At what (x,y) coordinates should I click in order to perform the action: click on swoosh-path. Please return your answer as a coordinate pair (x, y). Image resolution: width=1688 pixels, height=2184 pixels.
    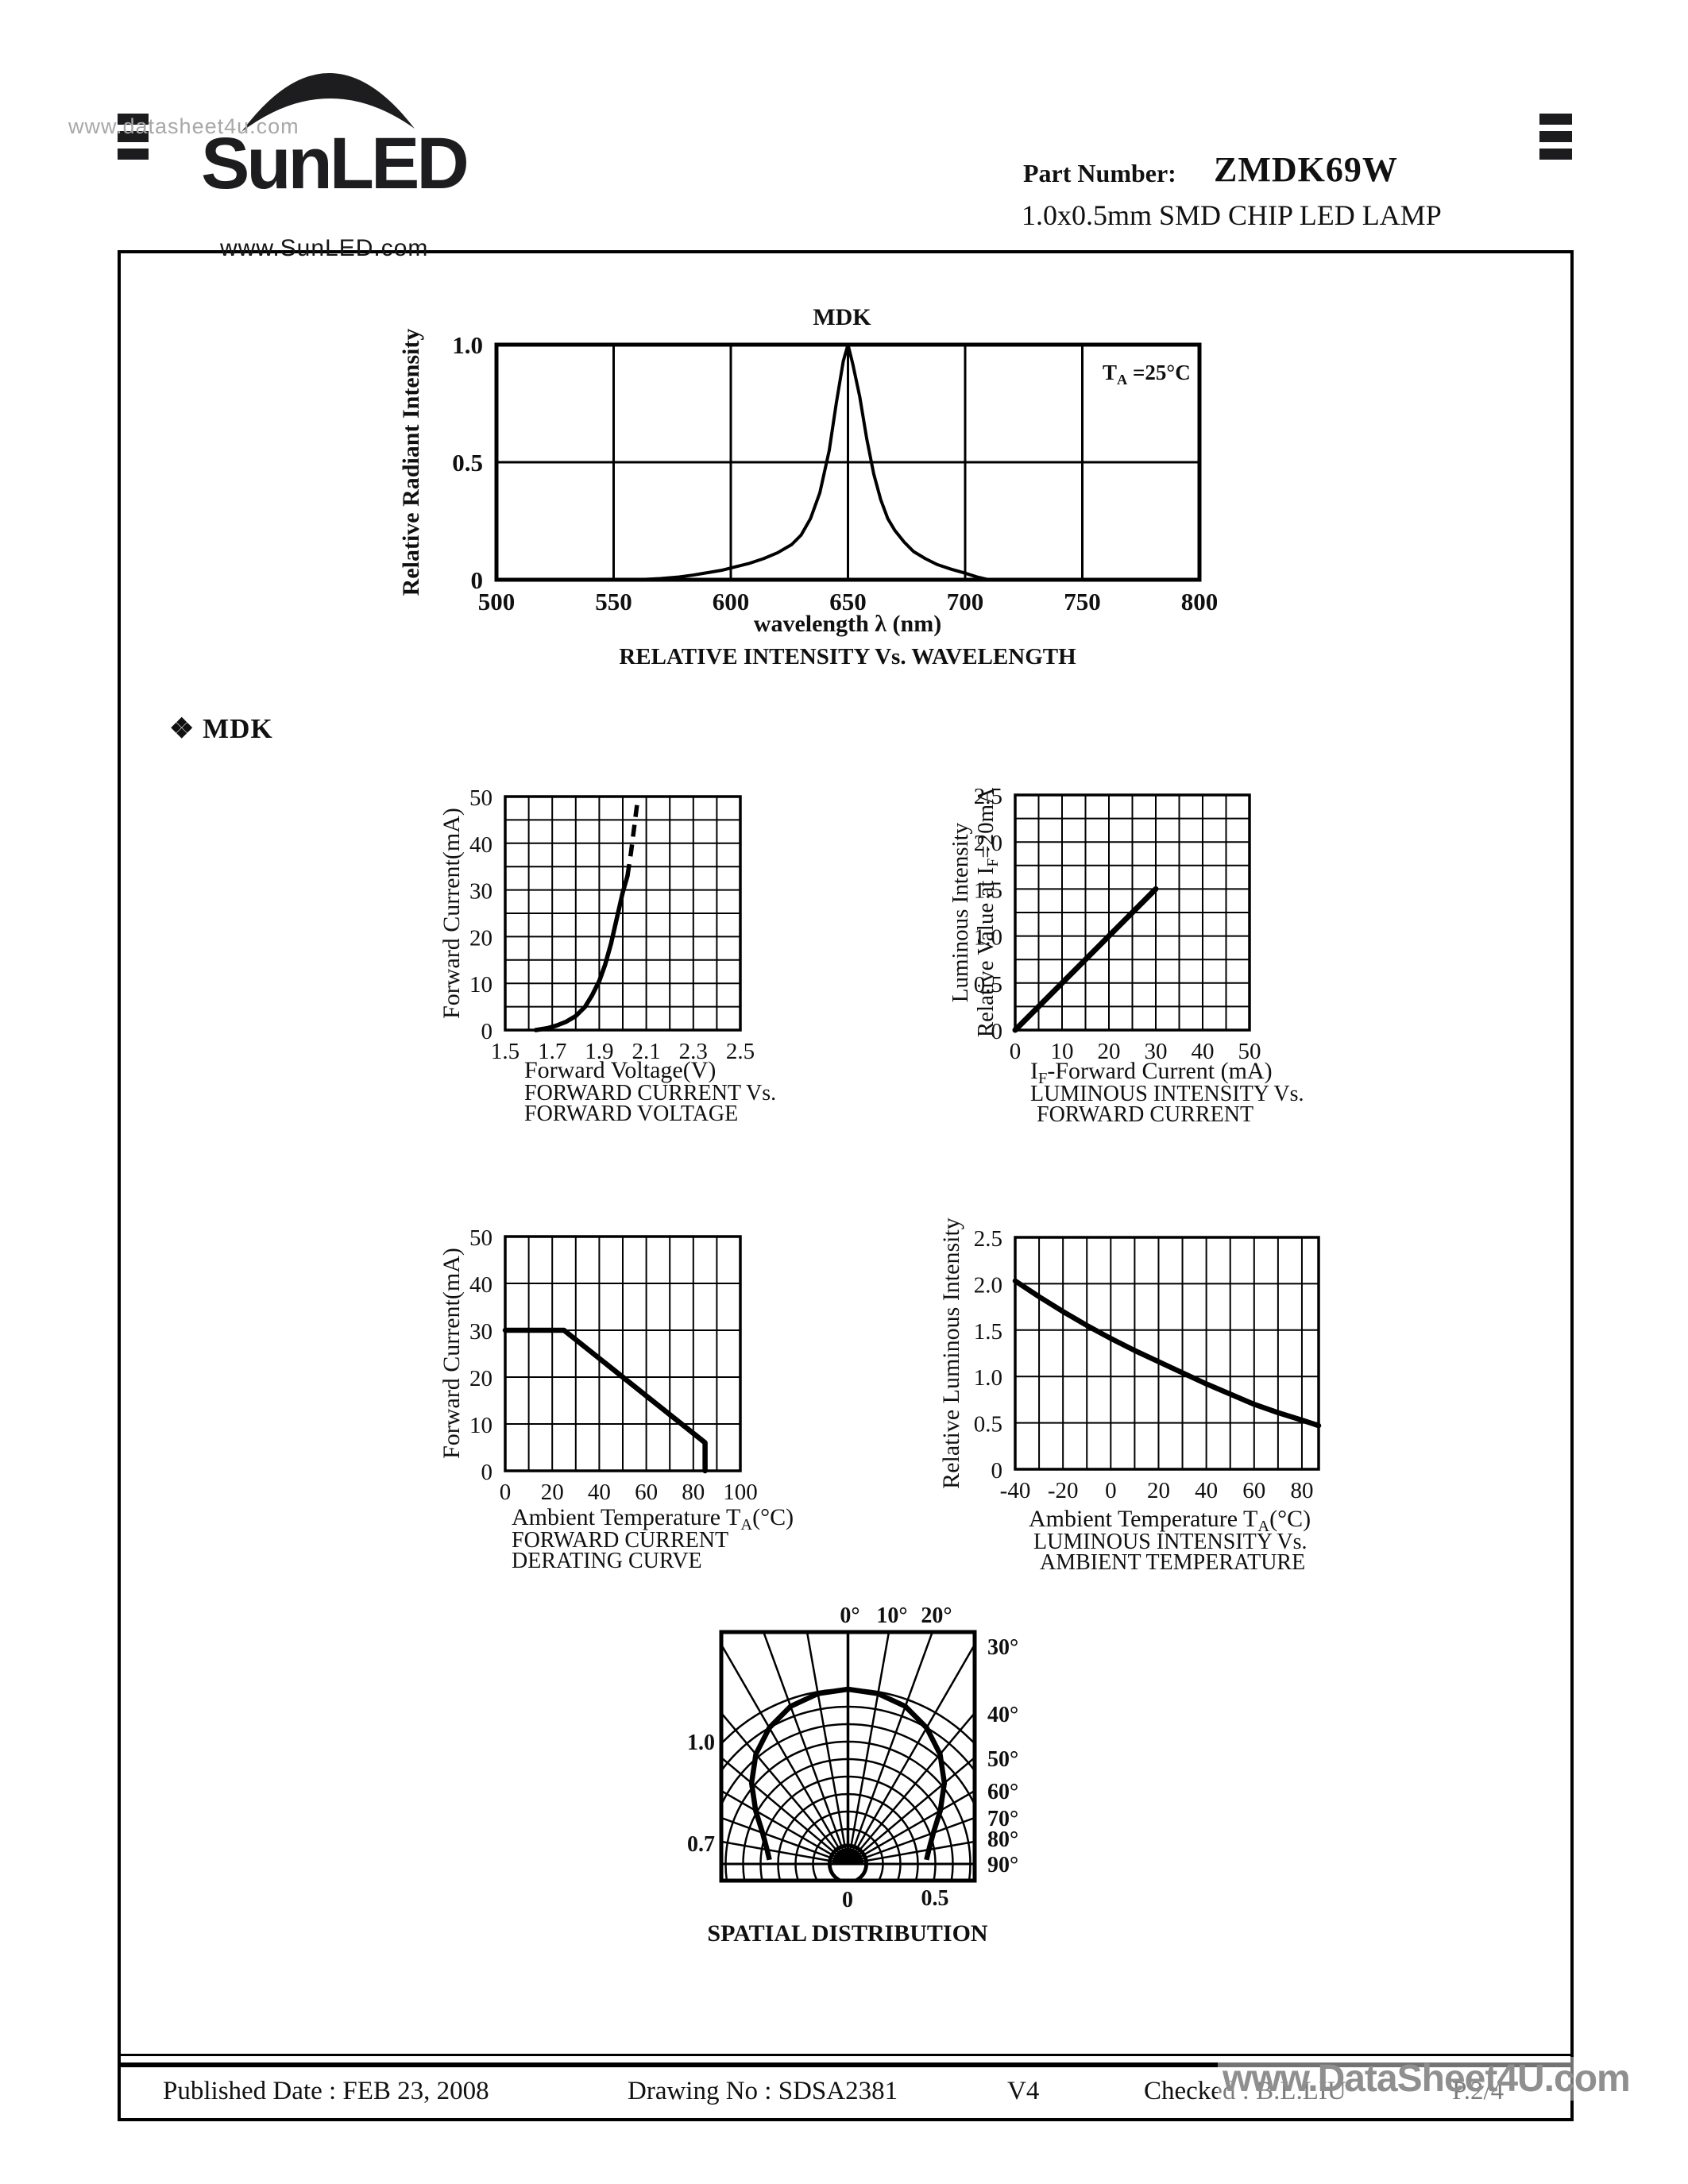
    Looking at the image, I should click on (328, 102).